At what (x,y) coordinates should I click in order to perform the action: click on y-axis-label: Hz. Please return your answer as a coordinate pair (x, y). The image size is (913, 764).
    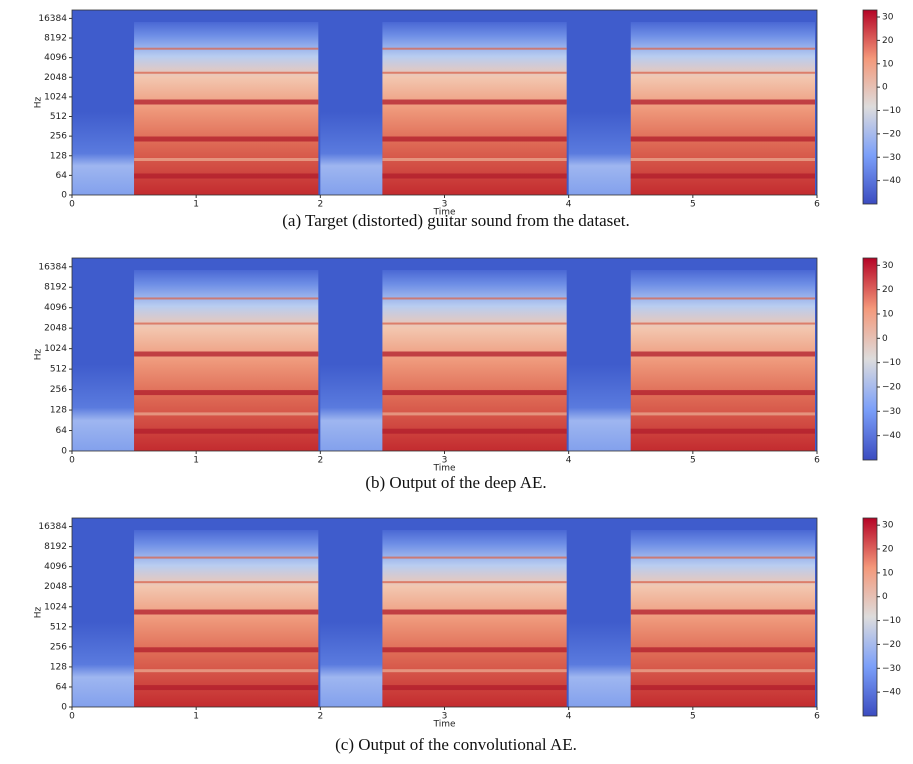
    Looking at the image, I should click on (39, 354).